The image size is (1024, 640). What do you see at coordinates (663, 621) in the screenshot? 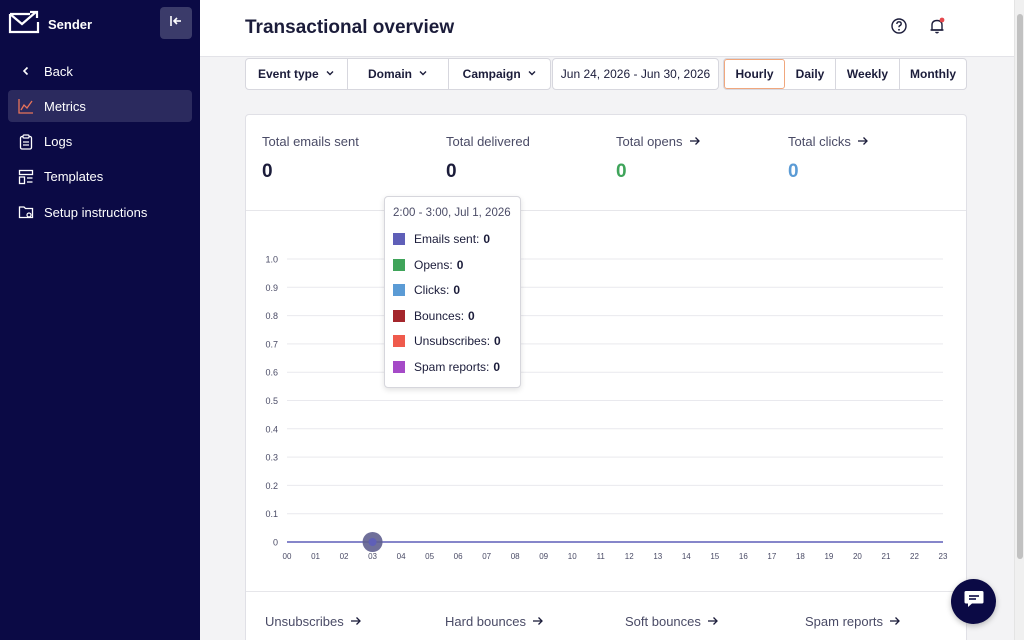
I see `stat-label: Soft bounces` at bounding box center [663, 621].